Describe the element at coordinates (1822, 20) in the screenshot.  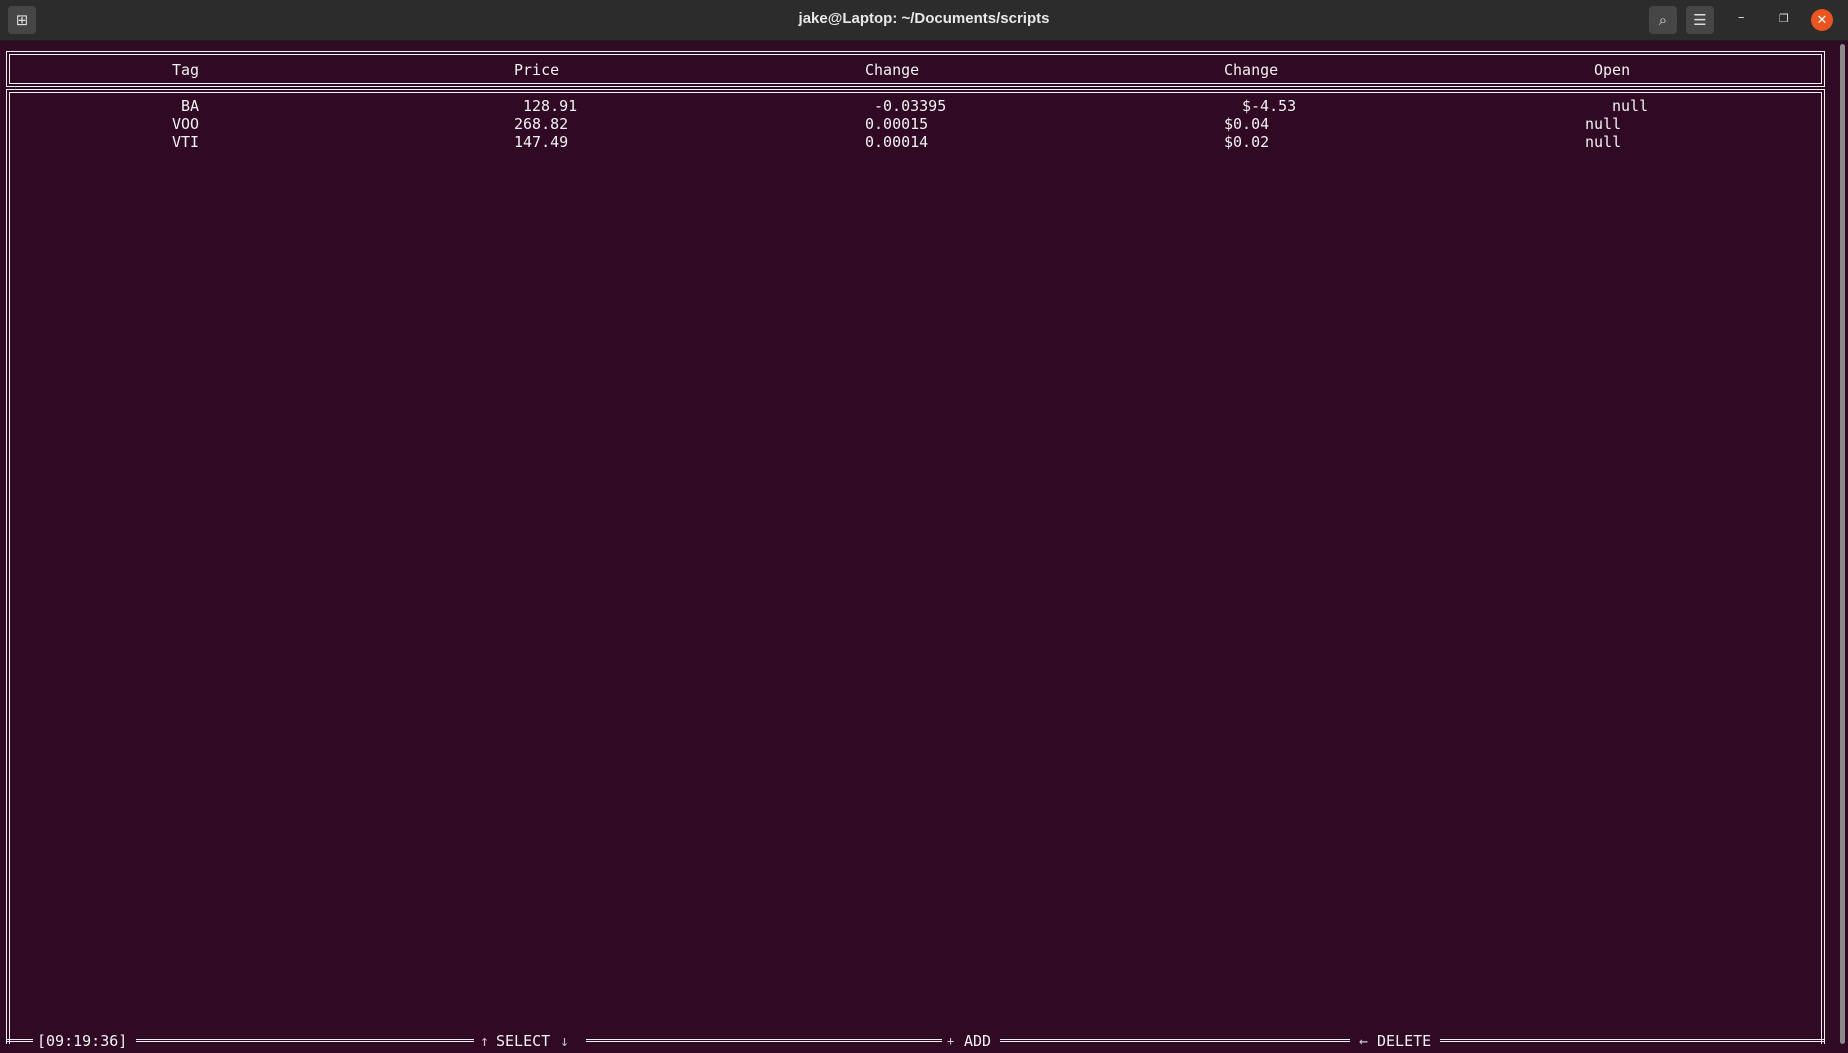
I see `close-icon: ✕` at that location.